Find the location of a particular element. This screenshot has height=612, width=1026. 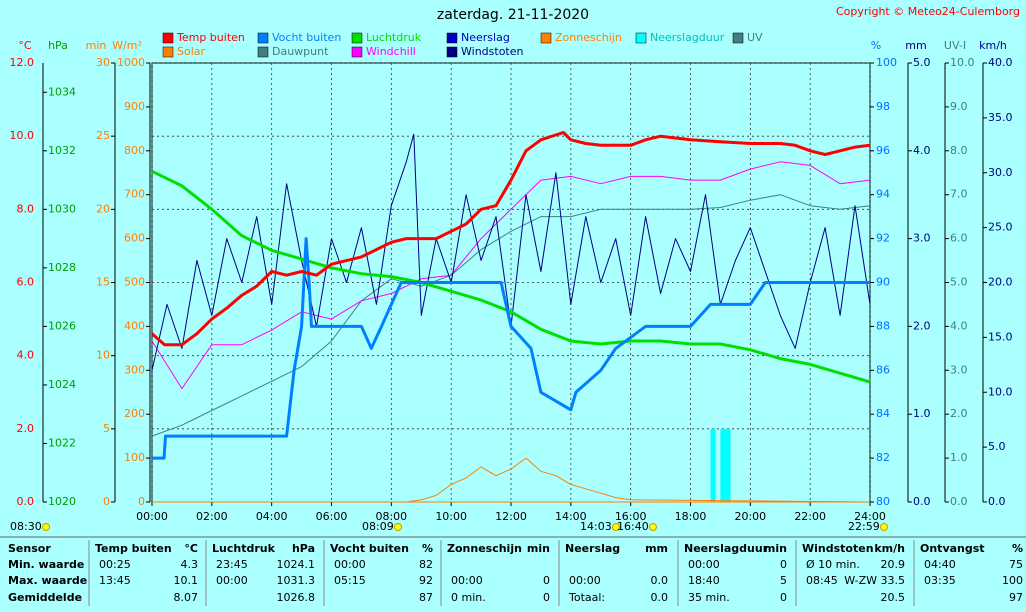

y-tick-label: 6.0 is located at coordinates (26, 282).